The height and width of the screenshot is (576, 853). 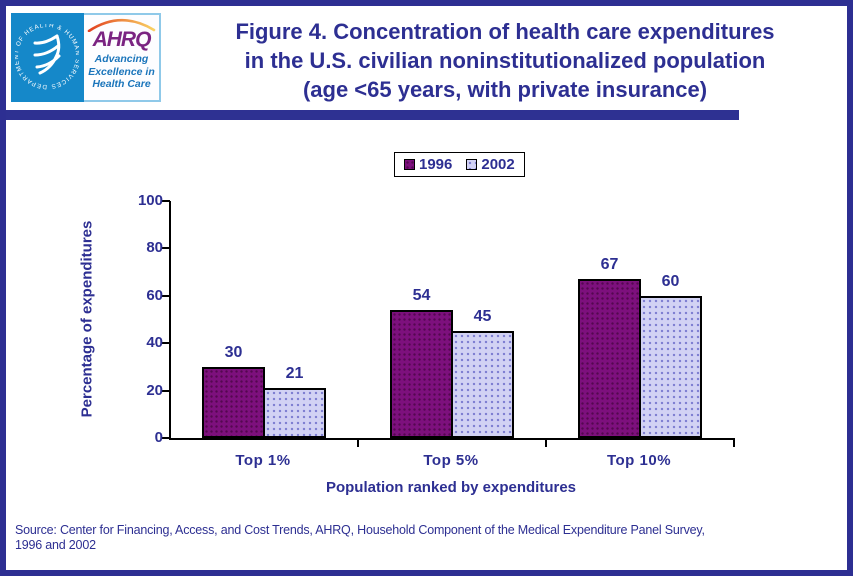 What do you see at coordinates (436, 164) in the screenshot?
I see `legend-label-1996: 1996` at bounding box center [436, 164].